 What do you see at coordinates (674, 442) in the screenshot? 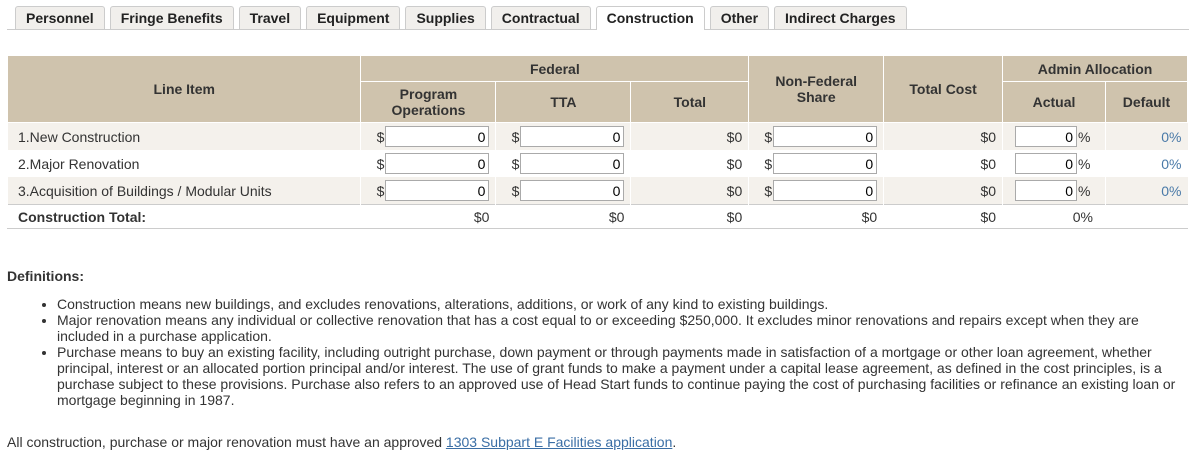
I see `footer-end: .` at bounding box center [674, 442].